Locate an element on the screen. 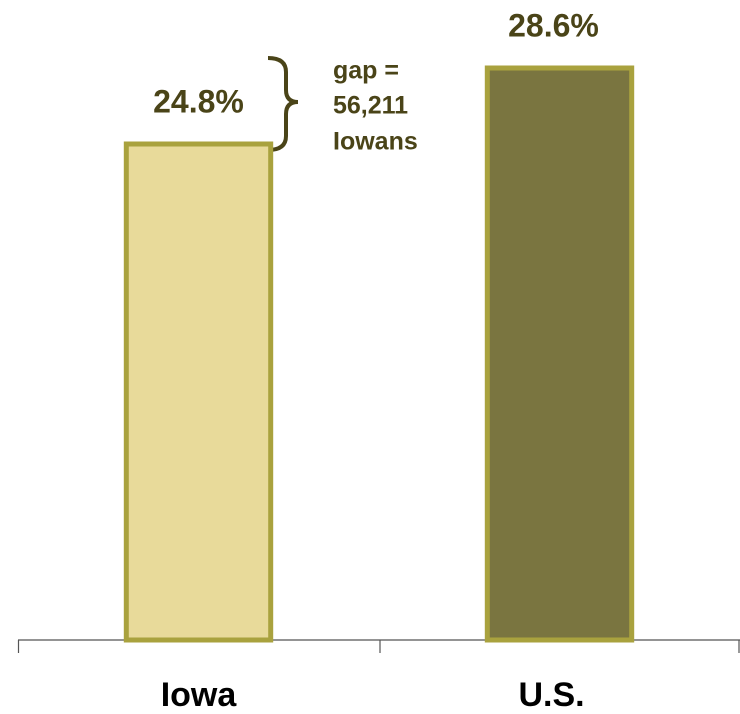  data-label: 28.6% is located at coordinates (553, 25).